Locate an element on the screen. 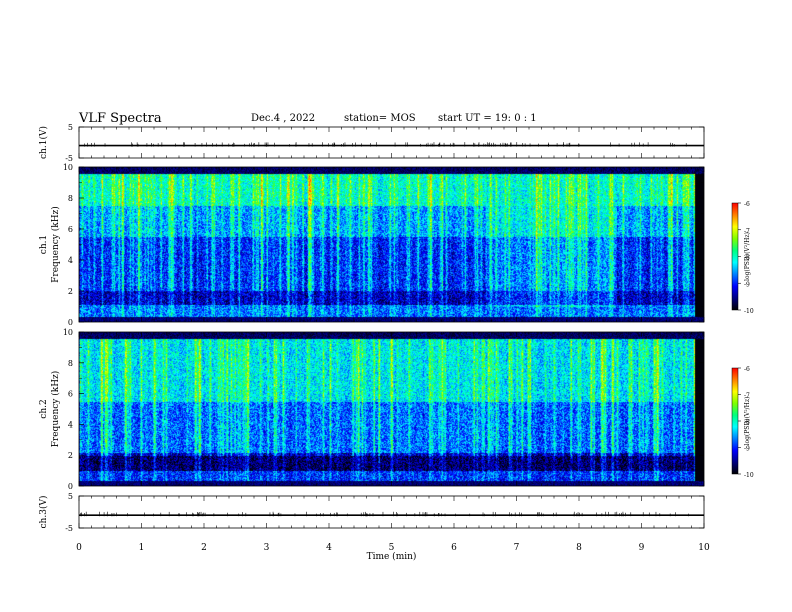  x-tick-label: 2 is located at coordinates (204, 548).